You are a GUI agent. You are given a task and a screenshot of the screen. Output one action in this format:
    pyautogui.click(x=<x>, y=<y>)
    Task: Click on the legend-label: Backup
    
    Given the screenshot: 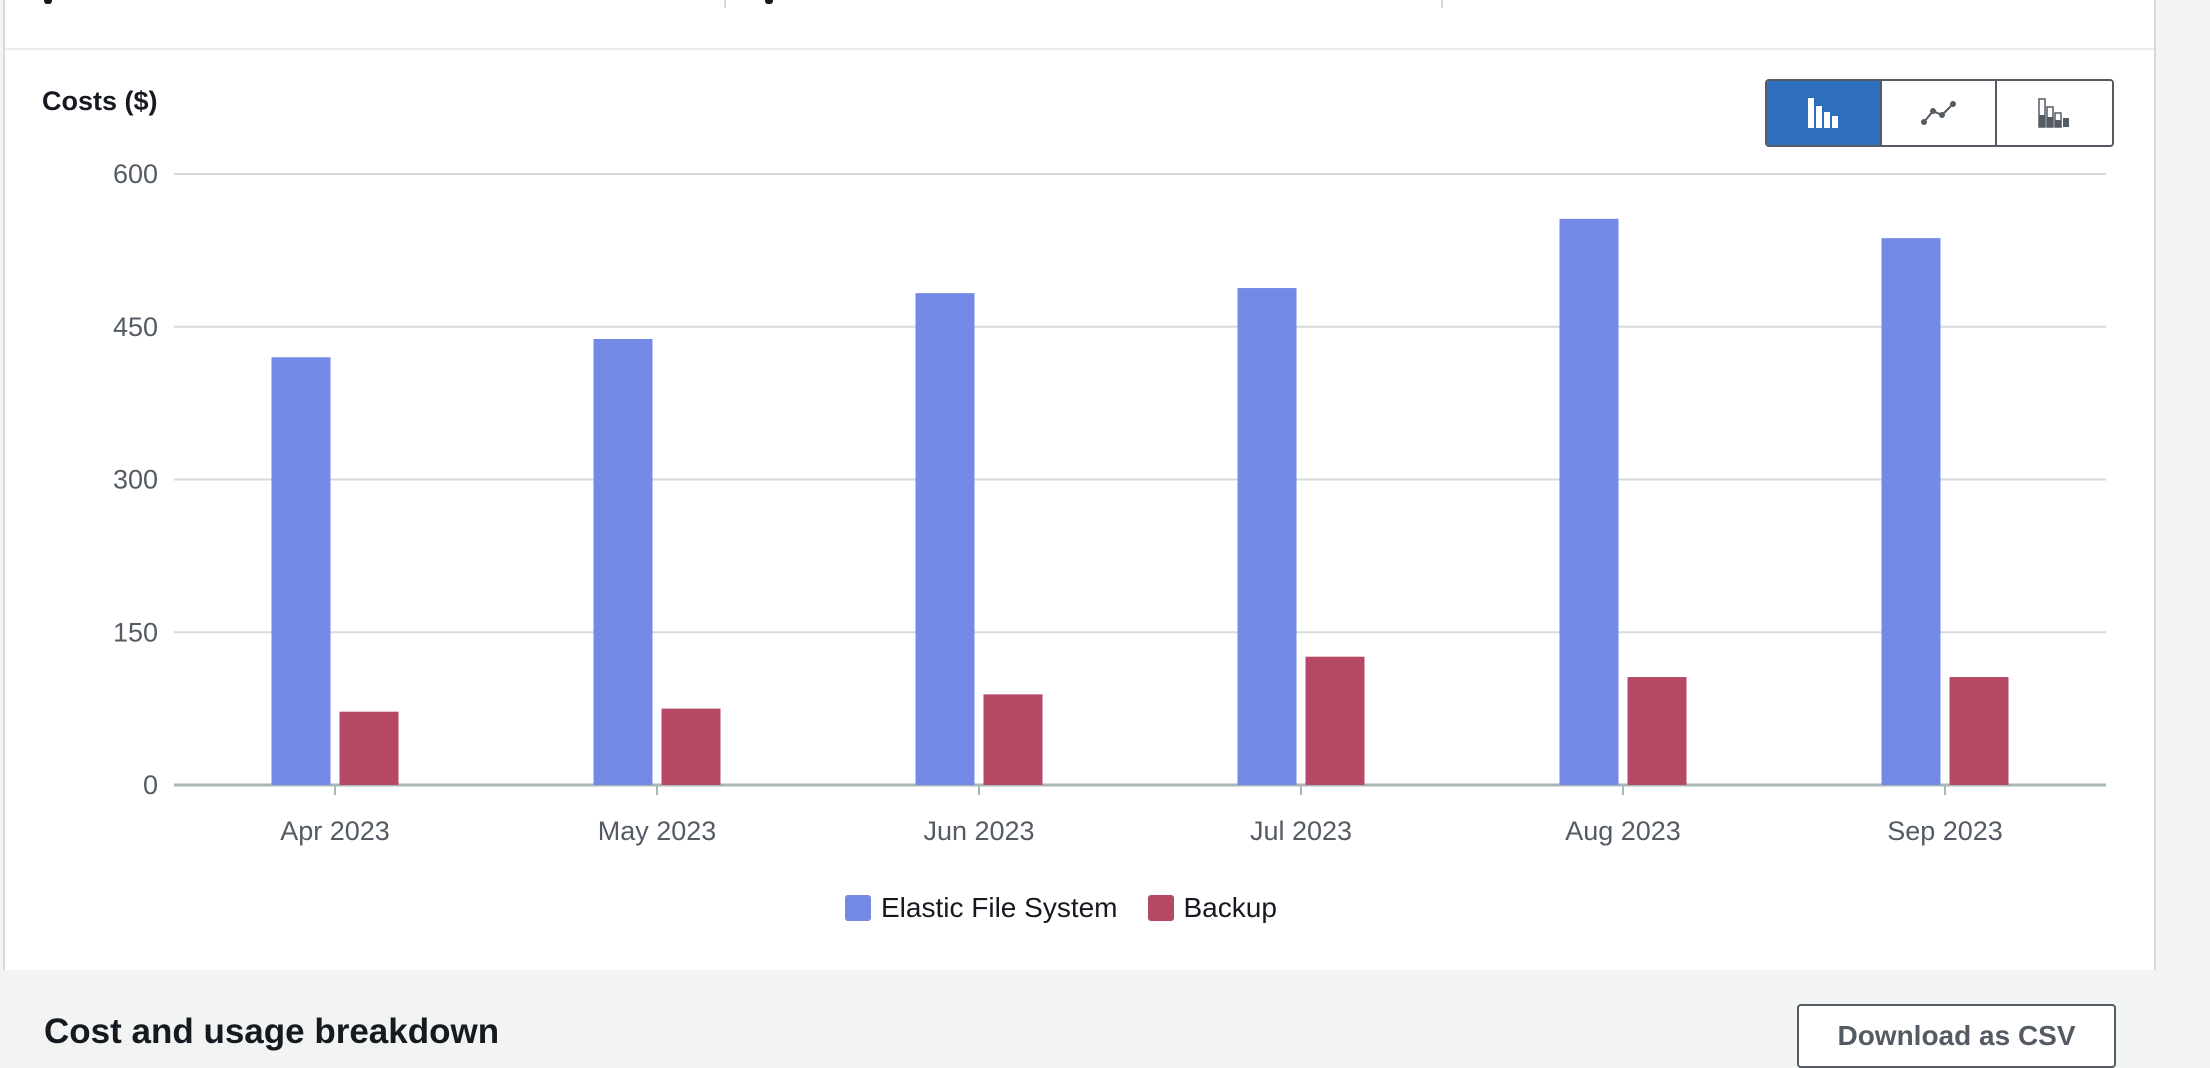 What is the action you would take?
    pyautogui.click(x=1230, y=907)
    